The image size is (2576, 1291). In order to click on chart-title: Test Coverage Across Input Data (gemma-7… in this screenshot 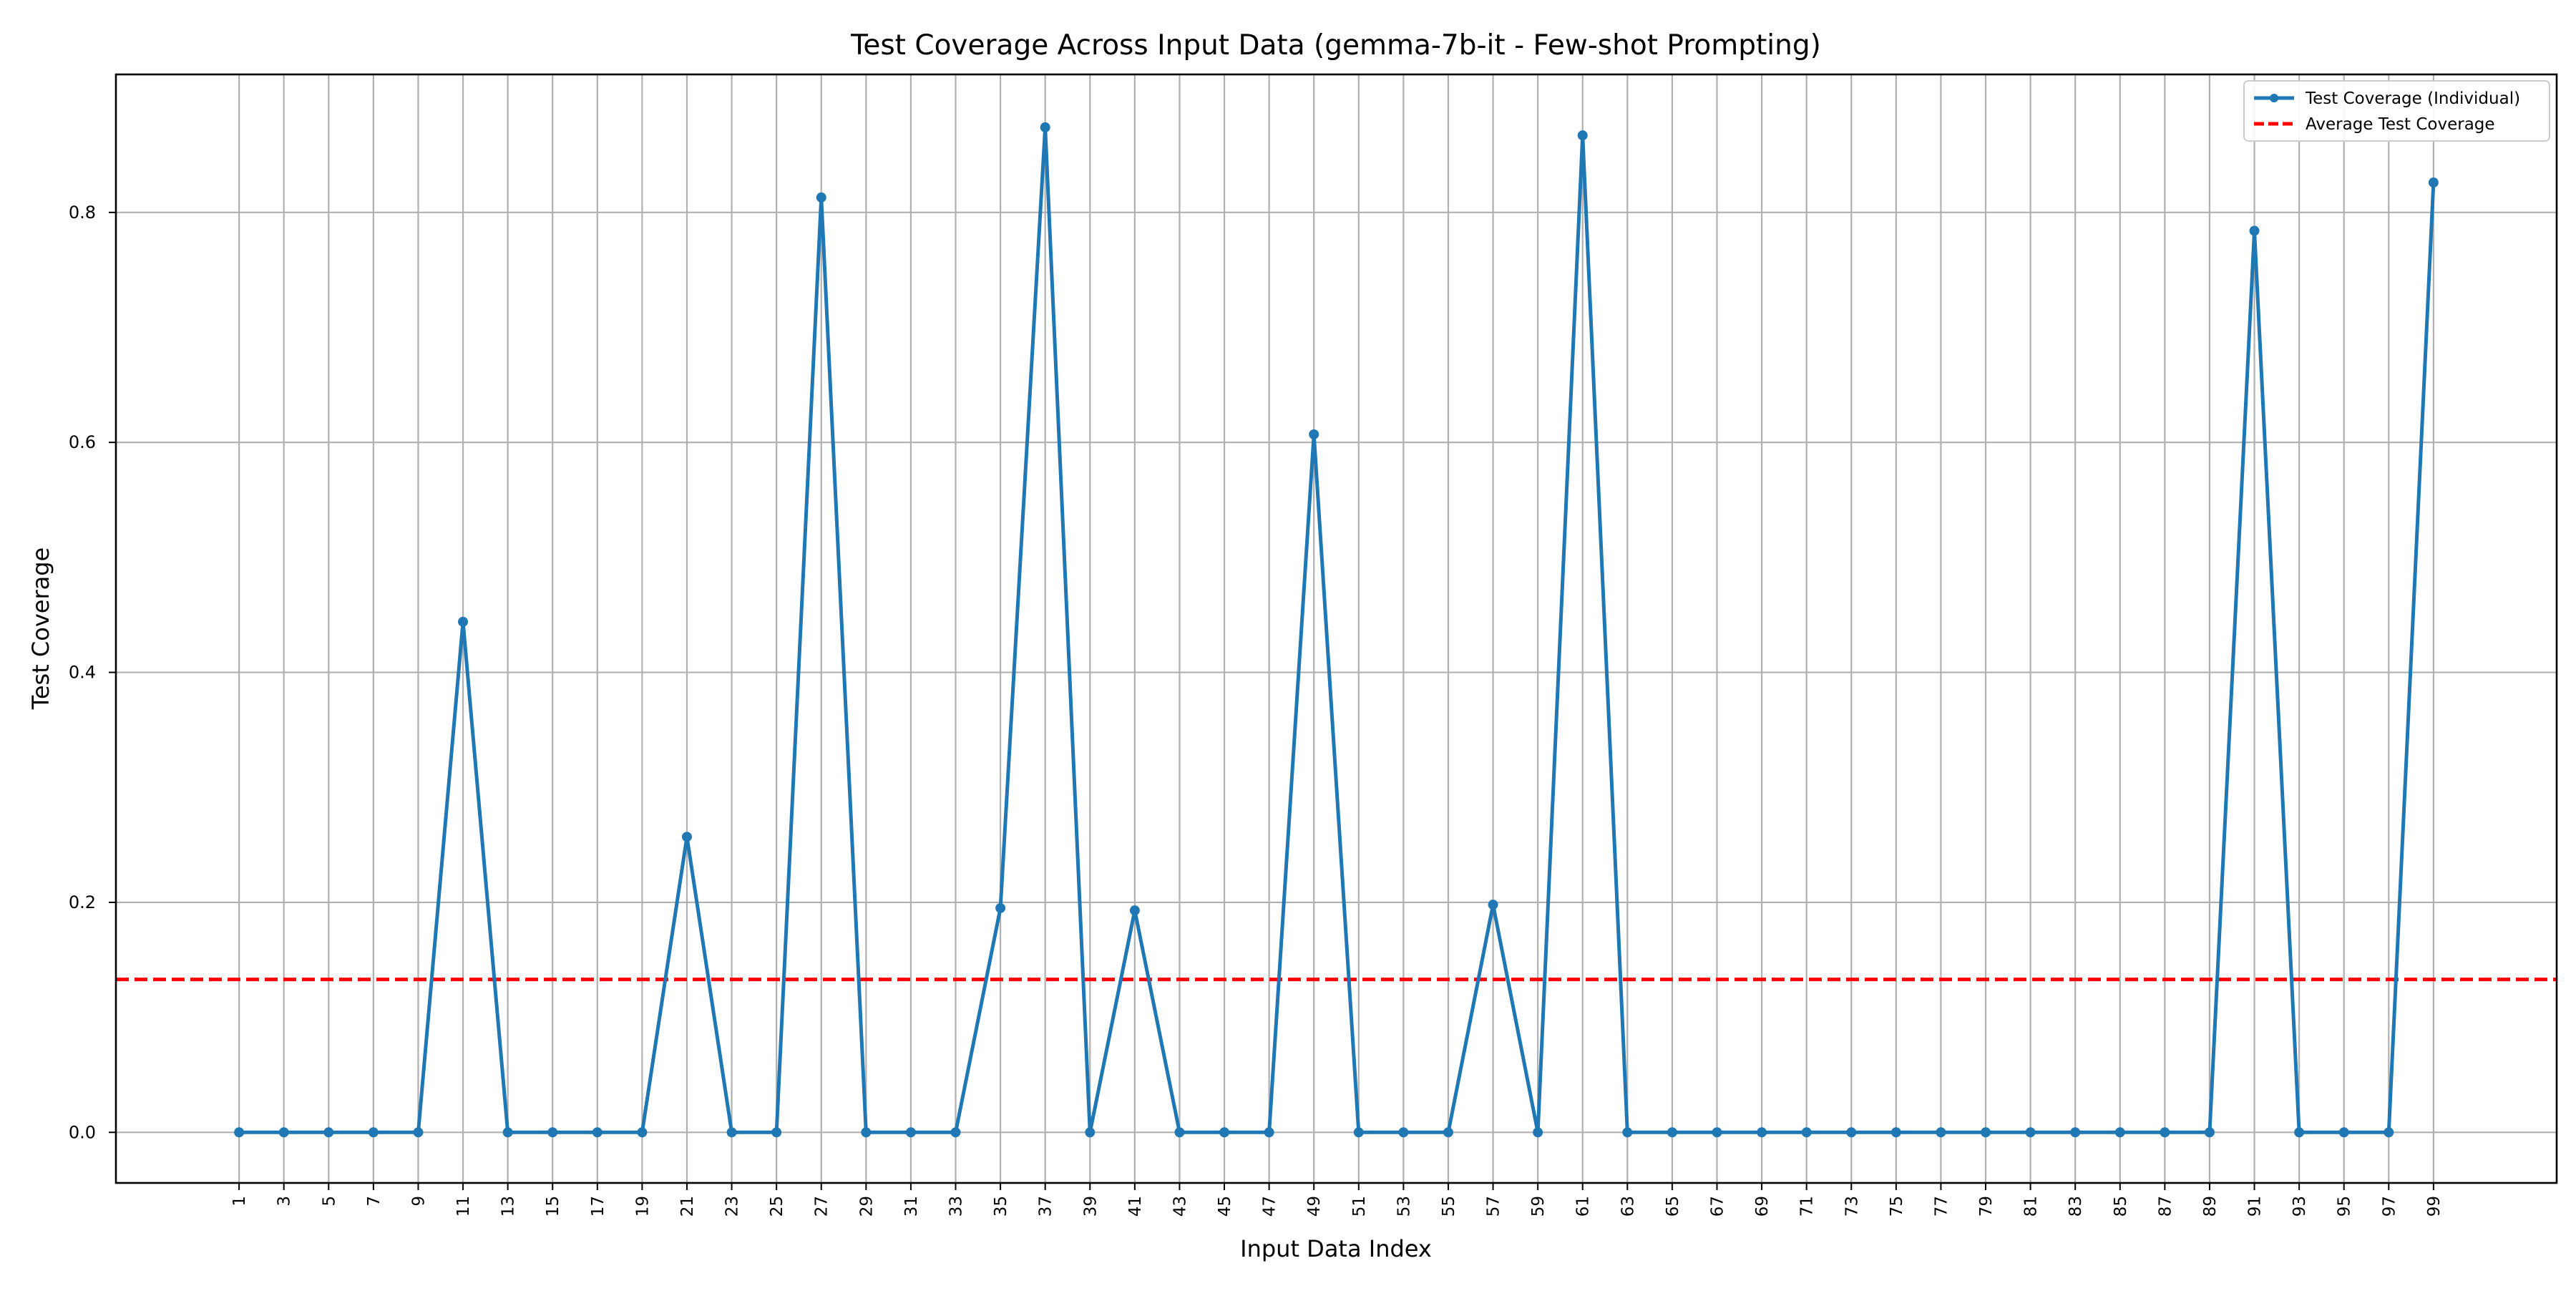, I will do `click(1335, 45)`.